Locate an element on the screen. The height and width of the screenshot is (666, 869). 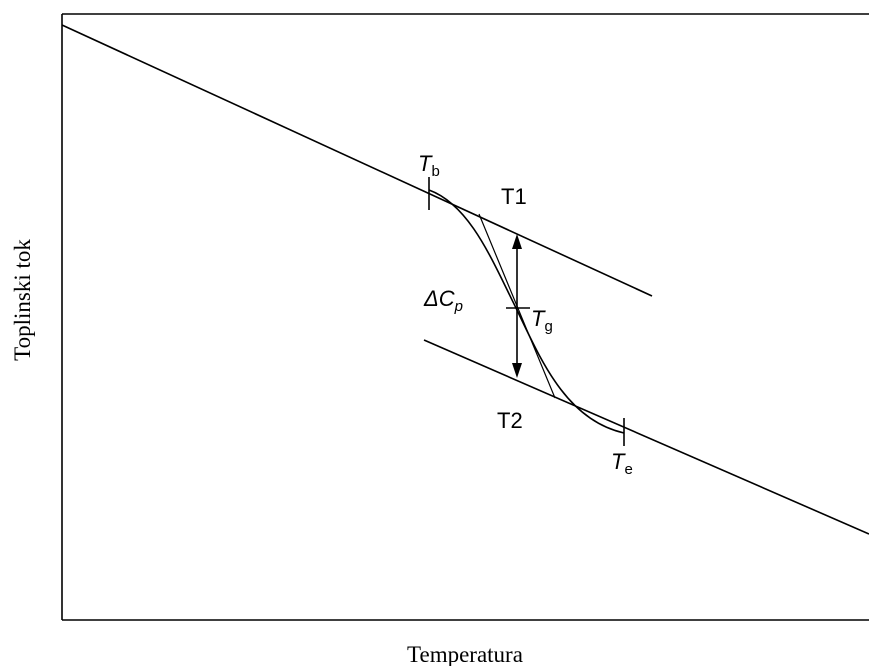
tb-label: Tb is located at coordinates (429, 165).